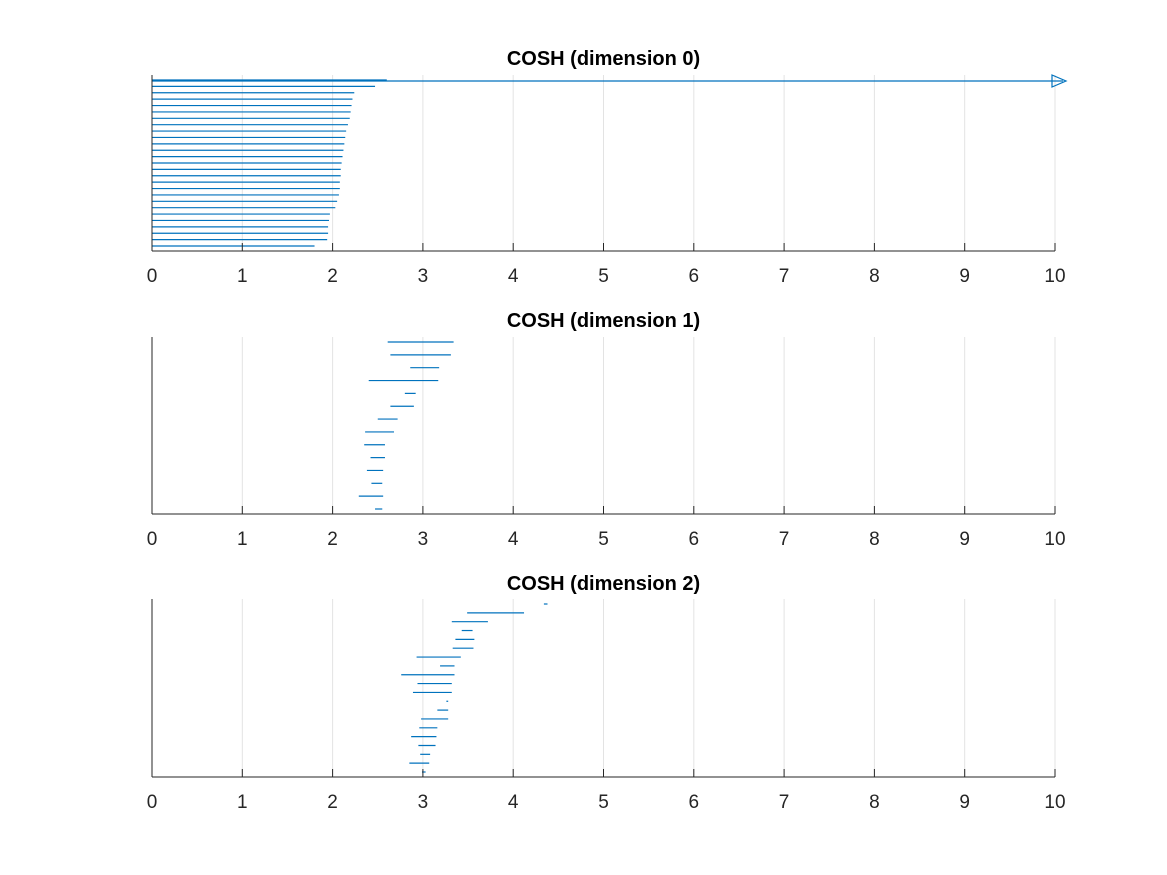 This screenshot has height=875, width=1167. Describe the element at coordinates (603, 59) in the screenshot. I see `chart-title: COSH (dimension 0)` at that location.